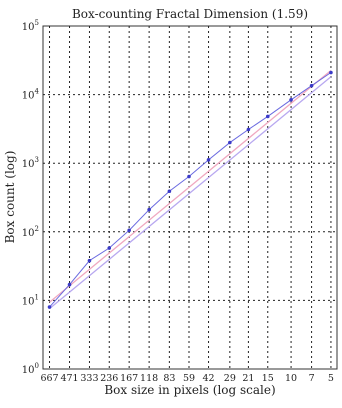 This screenshot has width=342, height=408. Describe the element at coordinates (169, 378) in the screenshot. I see `x-tick-label: 83` at that location.